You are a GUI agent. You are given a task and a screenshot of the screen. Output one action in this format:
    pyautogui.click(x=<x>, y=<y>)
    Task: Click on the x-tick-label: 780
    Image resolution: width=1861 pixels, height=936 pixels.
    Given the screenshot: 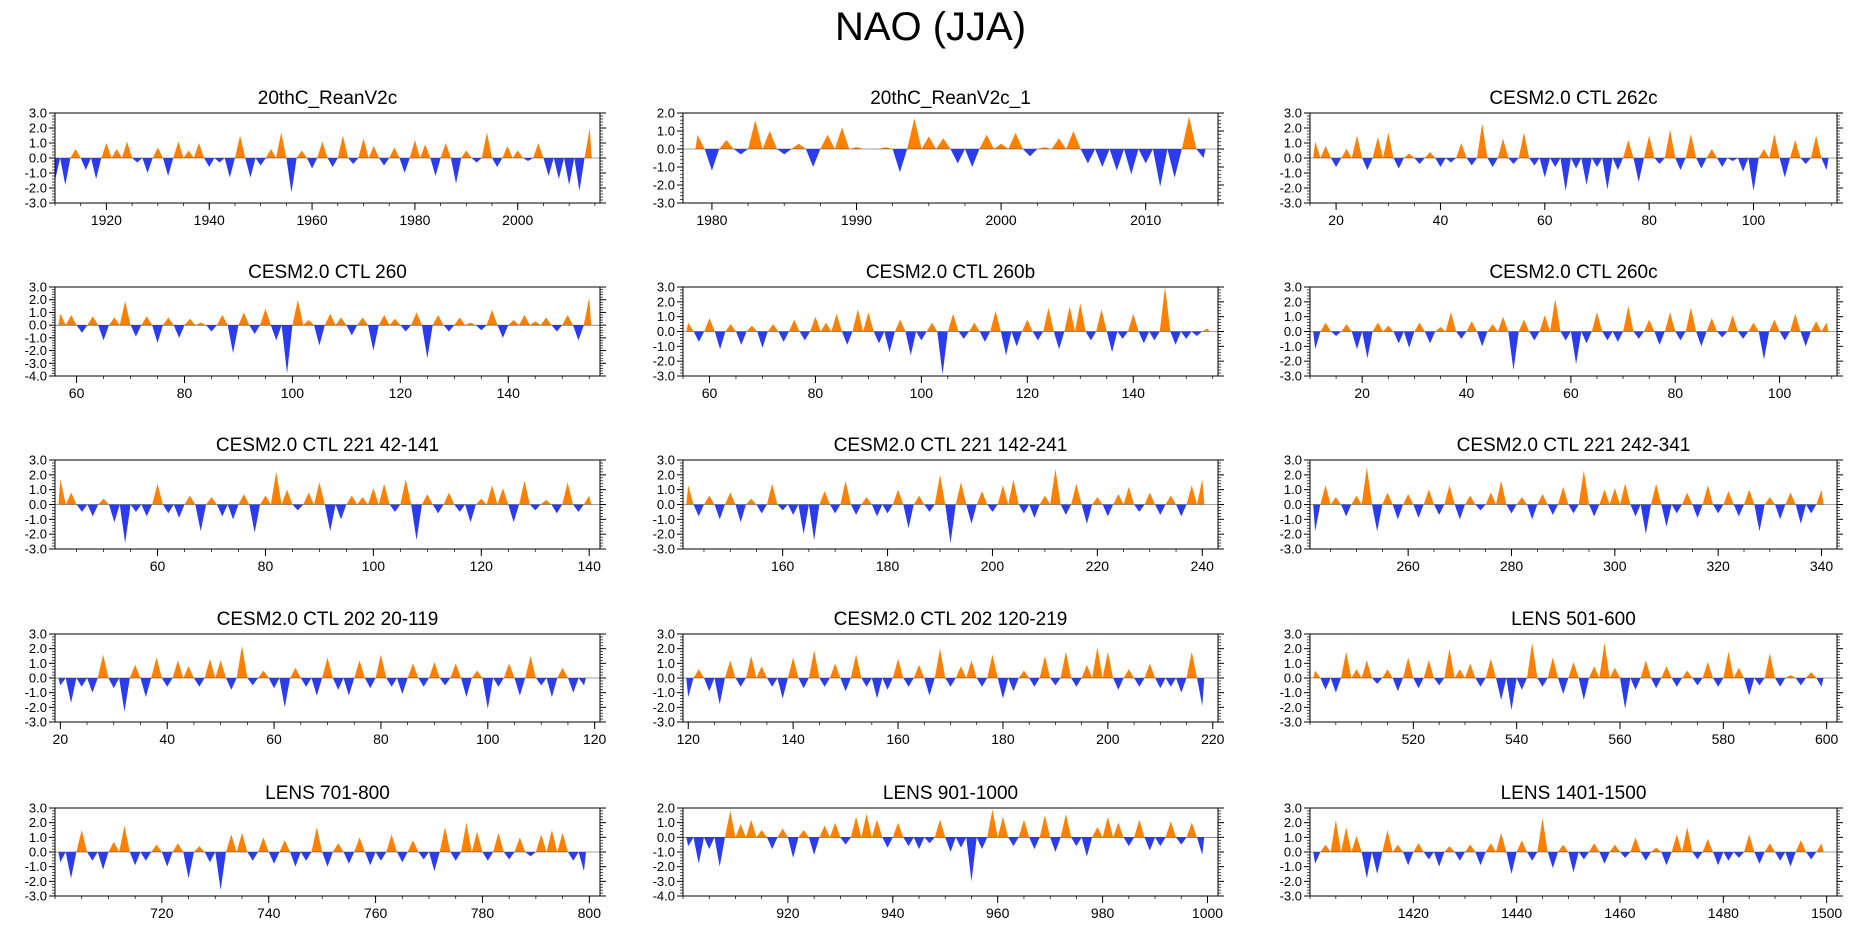 What is the action you would take?
    pyautogui.click(x=483, y=913)
    